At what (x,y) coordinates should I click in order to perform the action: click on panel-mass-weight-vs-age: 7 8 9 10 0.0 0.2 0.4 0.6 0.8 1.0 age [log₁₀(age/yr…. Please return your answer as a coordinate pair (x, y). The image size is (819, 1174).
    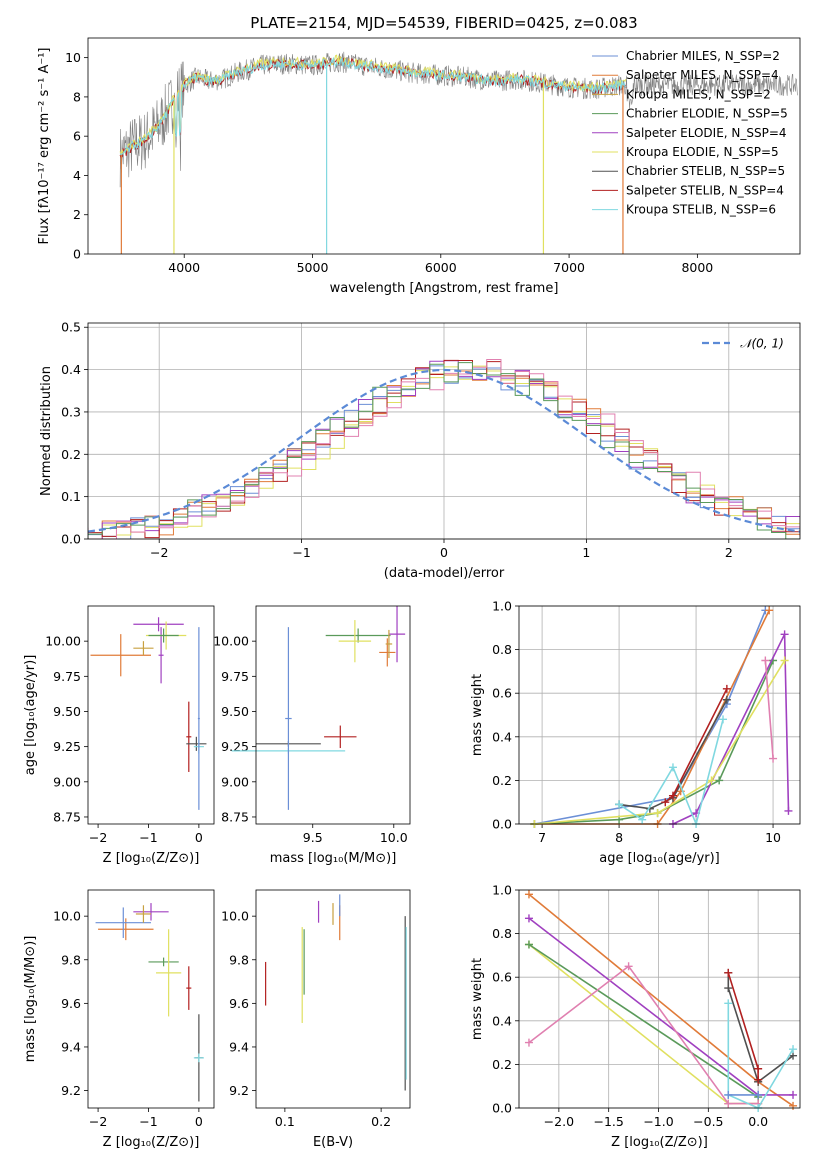
    Looking at the image, I should click on (635, 732).